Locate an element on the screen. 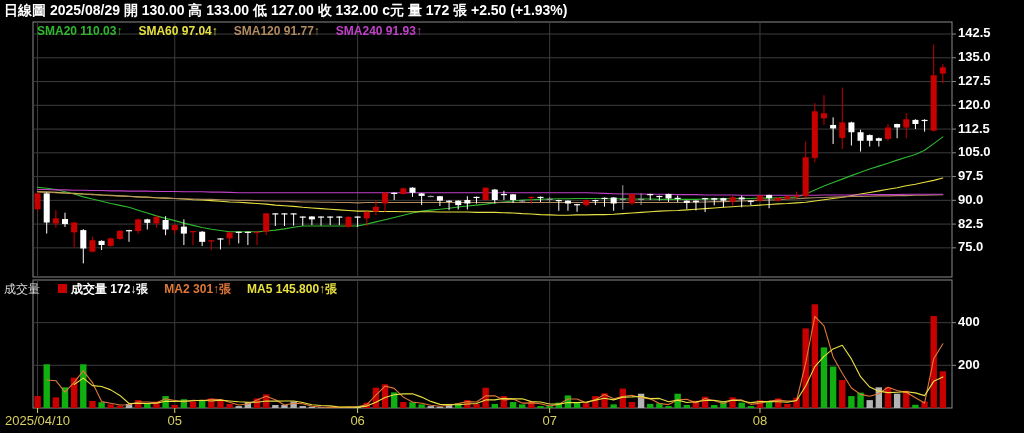 The height and width of the screenshot is (433, 1024). x-tick-label: 07 is located at coordinates (549, 420).